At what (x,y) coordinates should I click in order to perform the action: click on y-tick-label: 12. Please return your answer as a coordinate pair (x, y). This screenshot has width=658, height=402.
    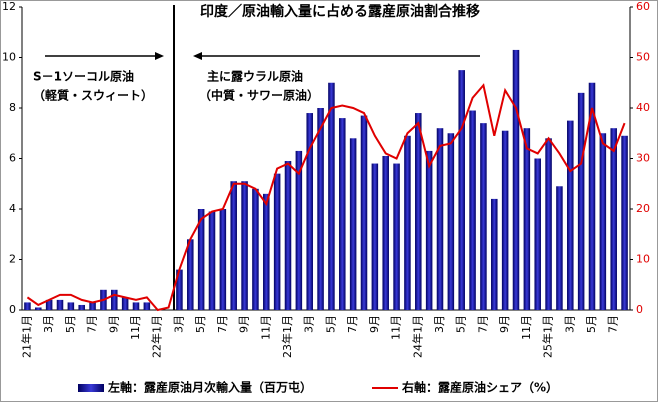
    Looking at the image, I should click on (9, 6).